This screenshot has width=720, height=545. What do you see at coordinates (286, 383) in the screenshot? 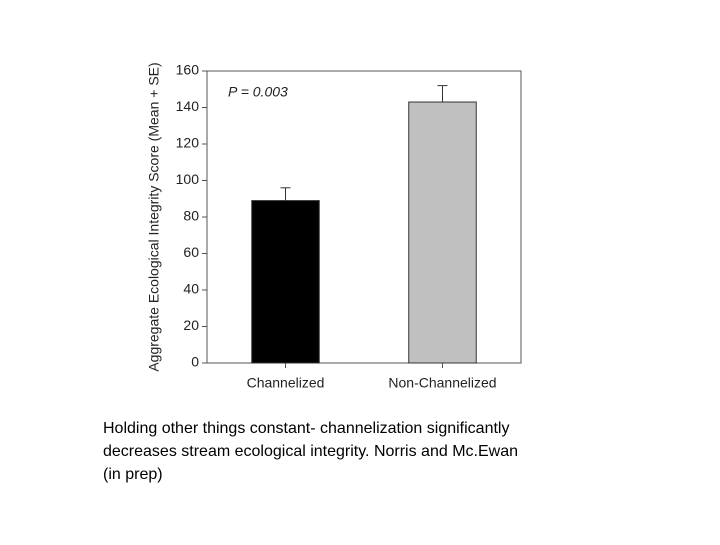
I see `x-tick-label: Channelized` at bounding box center [286, 383].